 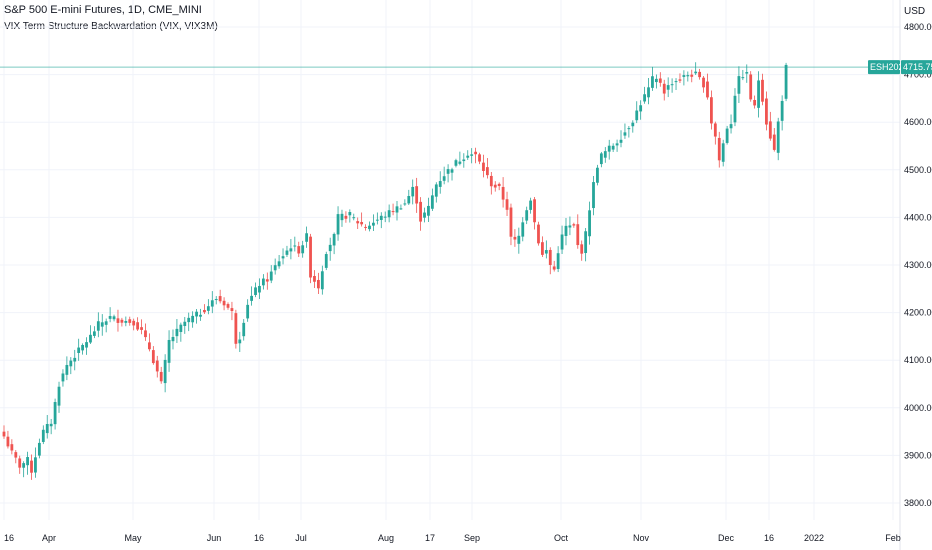 What do you see at coordinates (918, 313) in the screenshot?
I see `y-tick-label: 4200.00` at bounding box center [918, 313].